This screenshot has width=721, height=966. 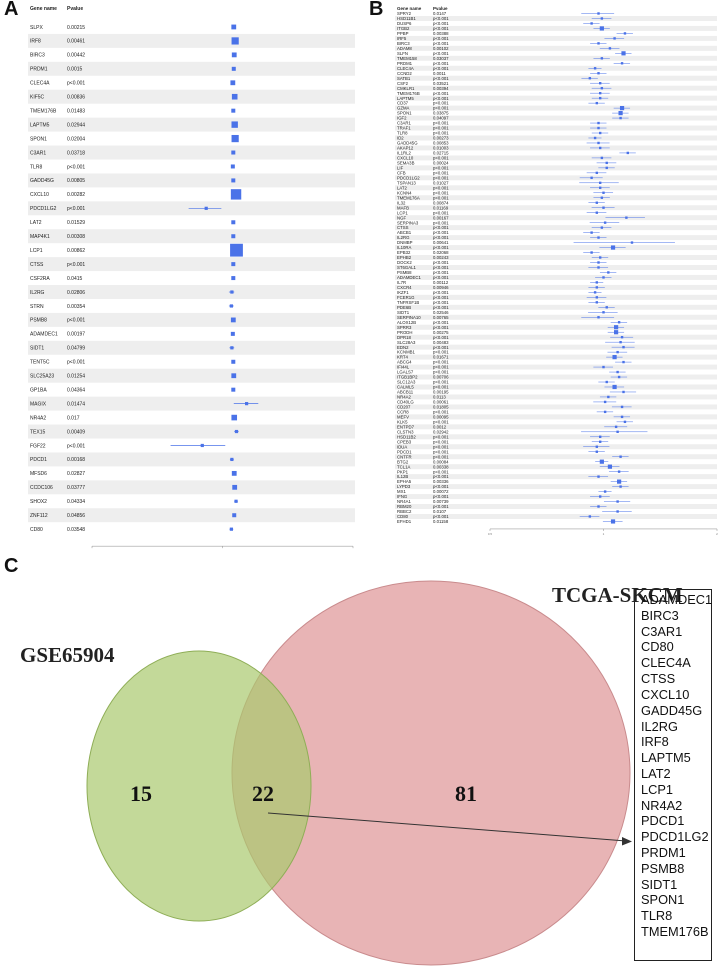 What do you see at coordinates (73, 418) in the screenshot?
I see `p-value: 0.017` at bounding box center [73, 418].